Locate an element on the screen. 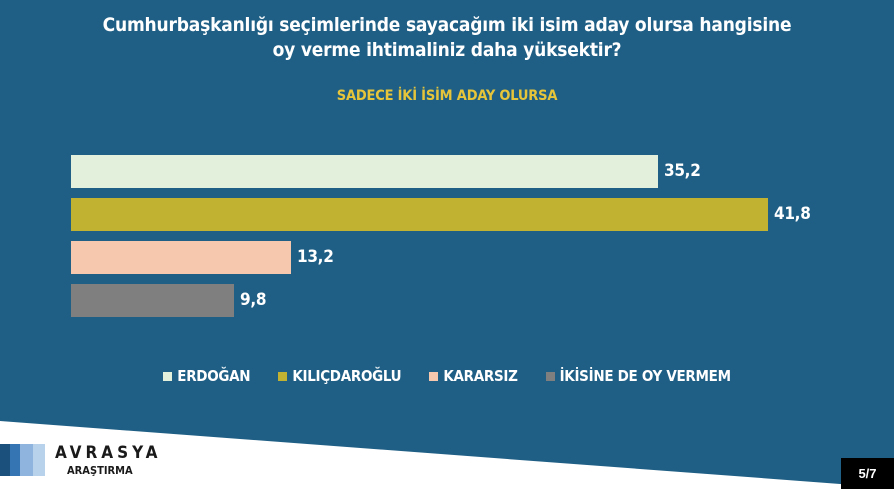 This screenshot has width=894, height=489. bar-kararsiz is located at coordinates (181, 257).